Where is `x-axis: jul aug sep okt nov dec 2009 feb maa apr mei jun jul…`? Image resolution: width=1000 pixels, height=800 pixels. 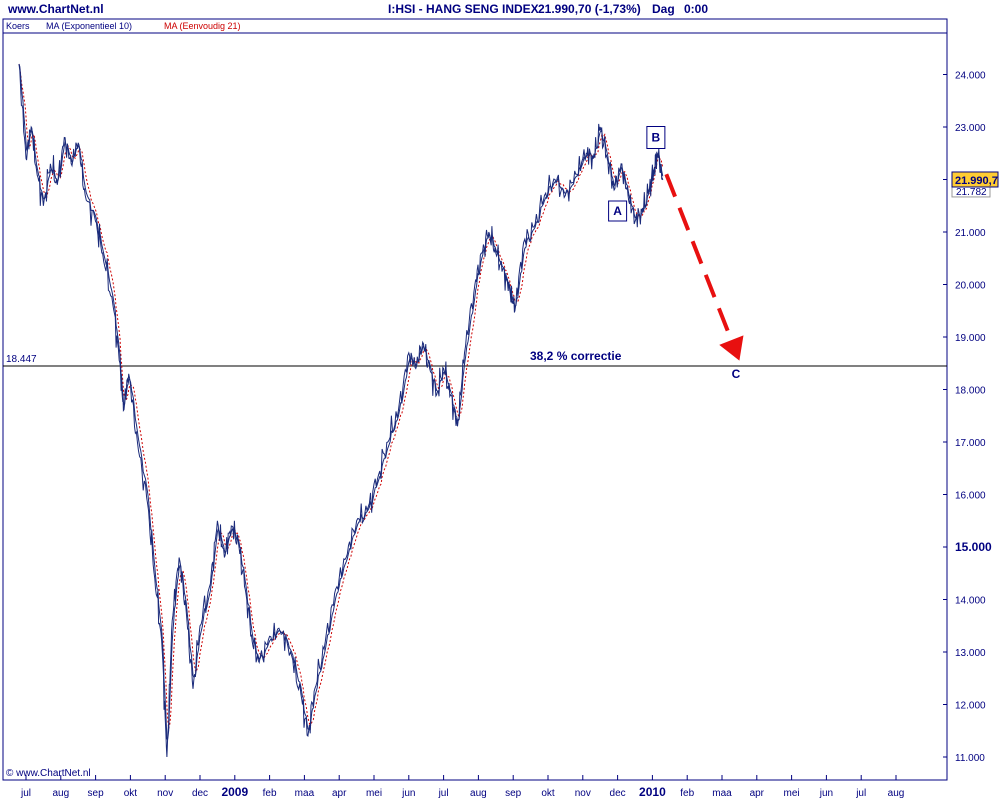
x-axis: jul aug sep okt nov dec 2009 feb maa apr mei jun jul… is located at coordinates (462, 787).